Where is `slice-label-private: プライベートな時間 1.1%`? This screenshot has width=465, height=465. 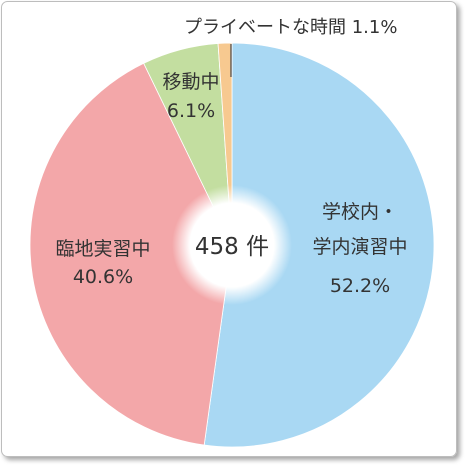
slice-label-private: プライベートな時間 1.1% is located at coordinates (290, 27).